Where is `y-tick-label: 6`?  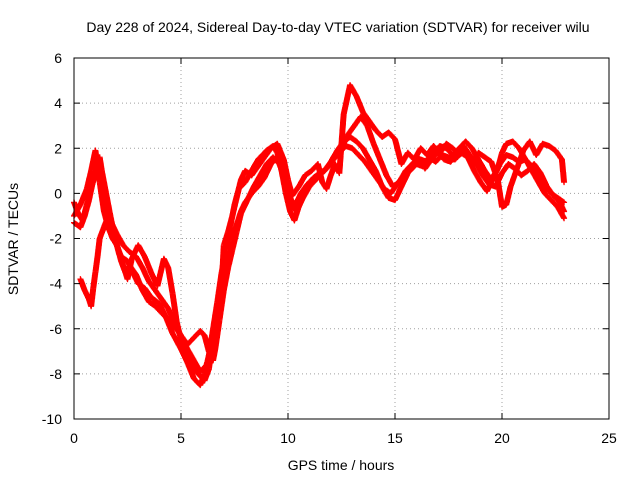
y-tick-label: 6 is located at coordinates (58, 58).